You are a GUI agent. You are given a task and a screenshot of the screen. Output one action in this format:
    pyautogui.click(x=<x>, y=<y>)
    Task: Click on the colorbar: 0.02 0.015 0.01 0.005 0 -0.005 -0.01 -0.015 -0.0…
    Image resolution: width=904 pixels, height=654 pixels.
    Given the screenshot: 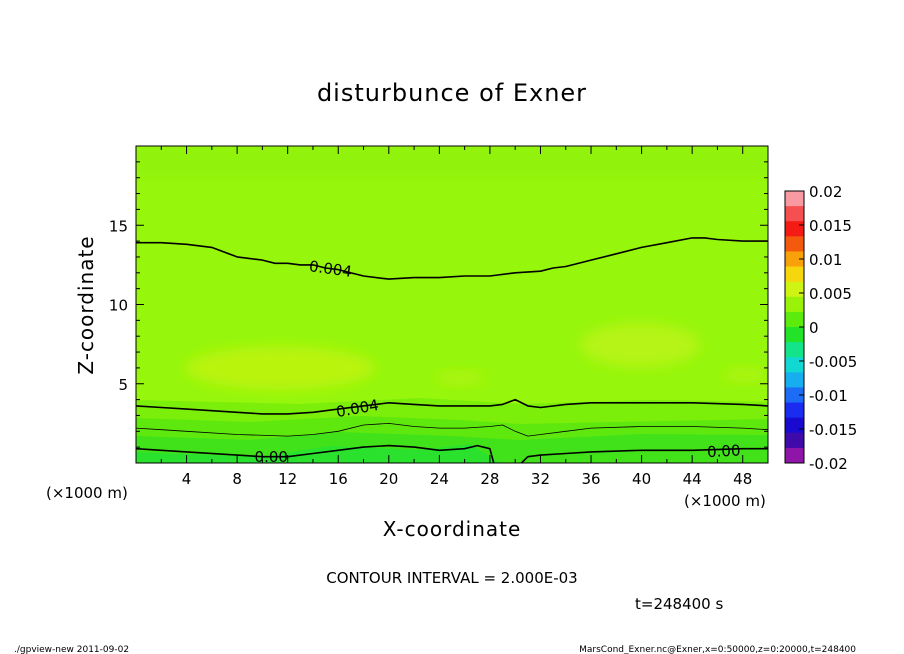 What is the action you would take?
    pyautogui.click(x=820, y=328)
    